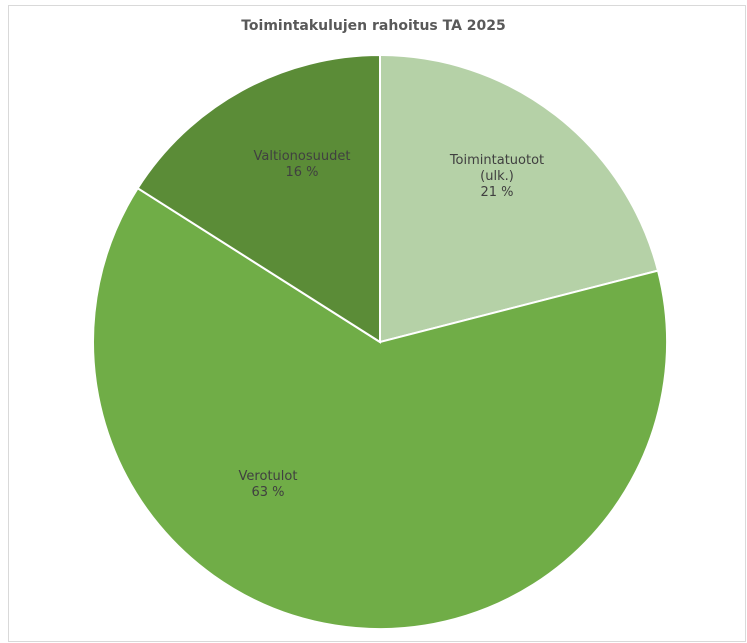  I want to click on pie-slice, so click(258, 198).